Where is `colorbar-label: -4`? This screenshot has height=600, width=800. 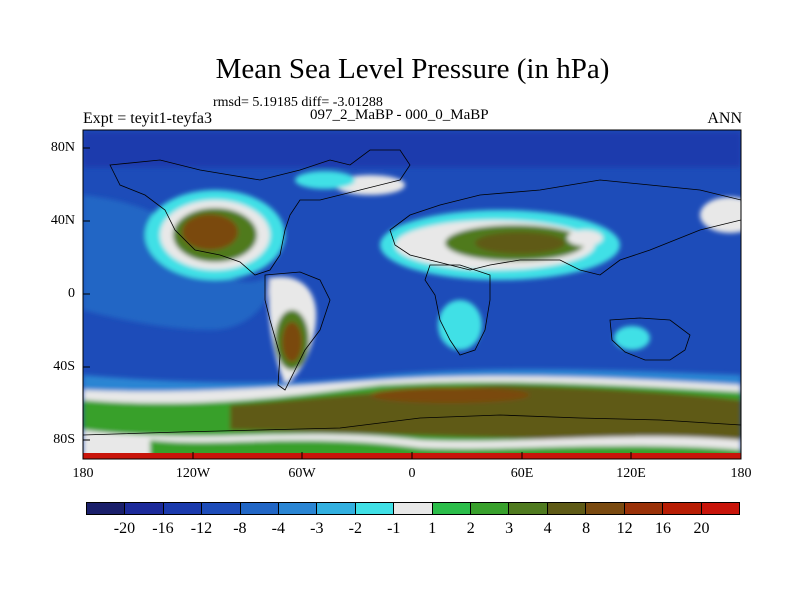
colorbar-label: -4 is located at coordinates (278, 528).